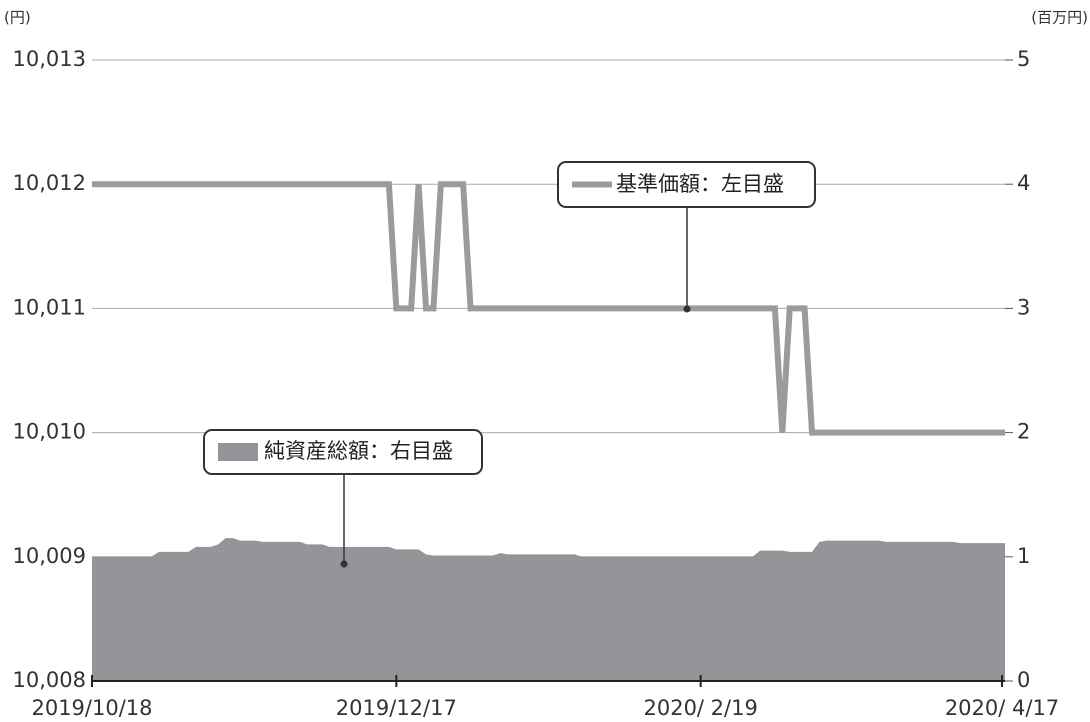 Image resolution: width=1090 pixels, height=722 pixels. I want to click on x-tick-label: 2019/12/17, so click(396, 708).